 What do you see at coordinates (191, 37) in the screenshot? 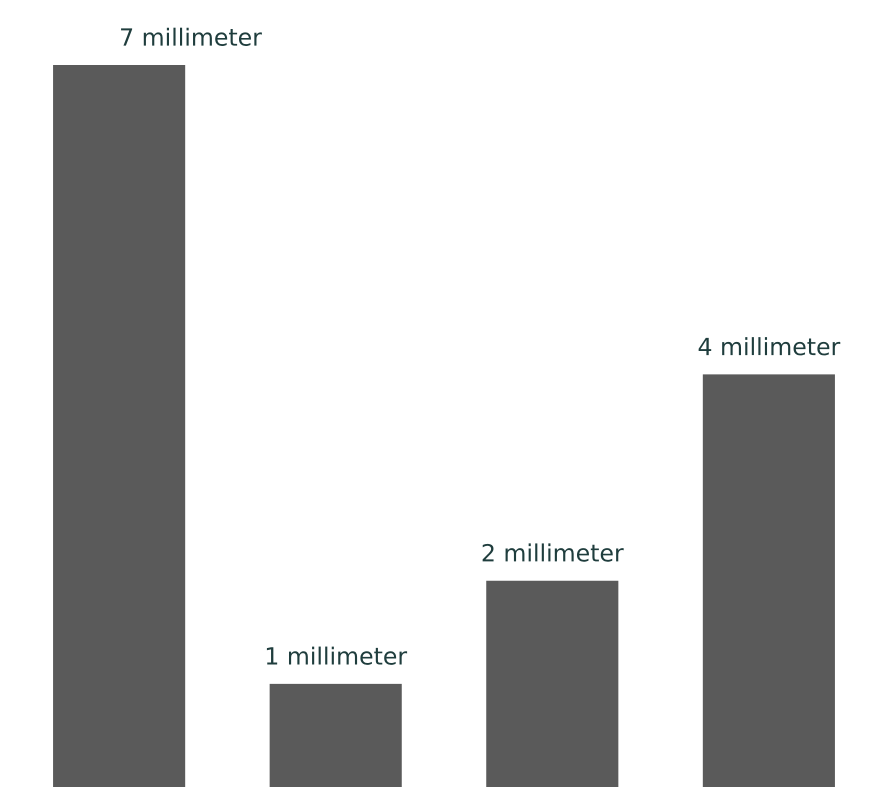
I see `data-label: 7 millimeter` at bounding box center [191, 37].